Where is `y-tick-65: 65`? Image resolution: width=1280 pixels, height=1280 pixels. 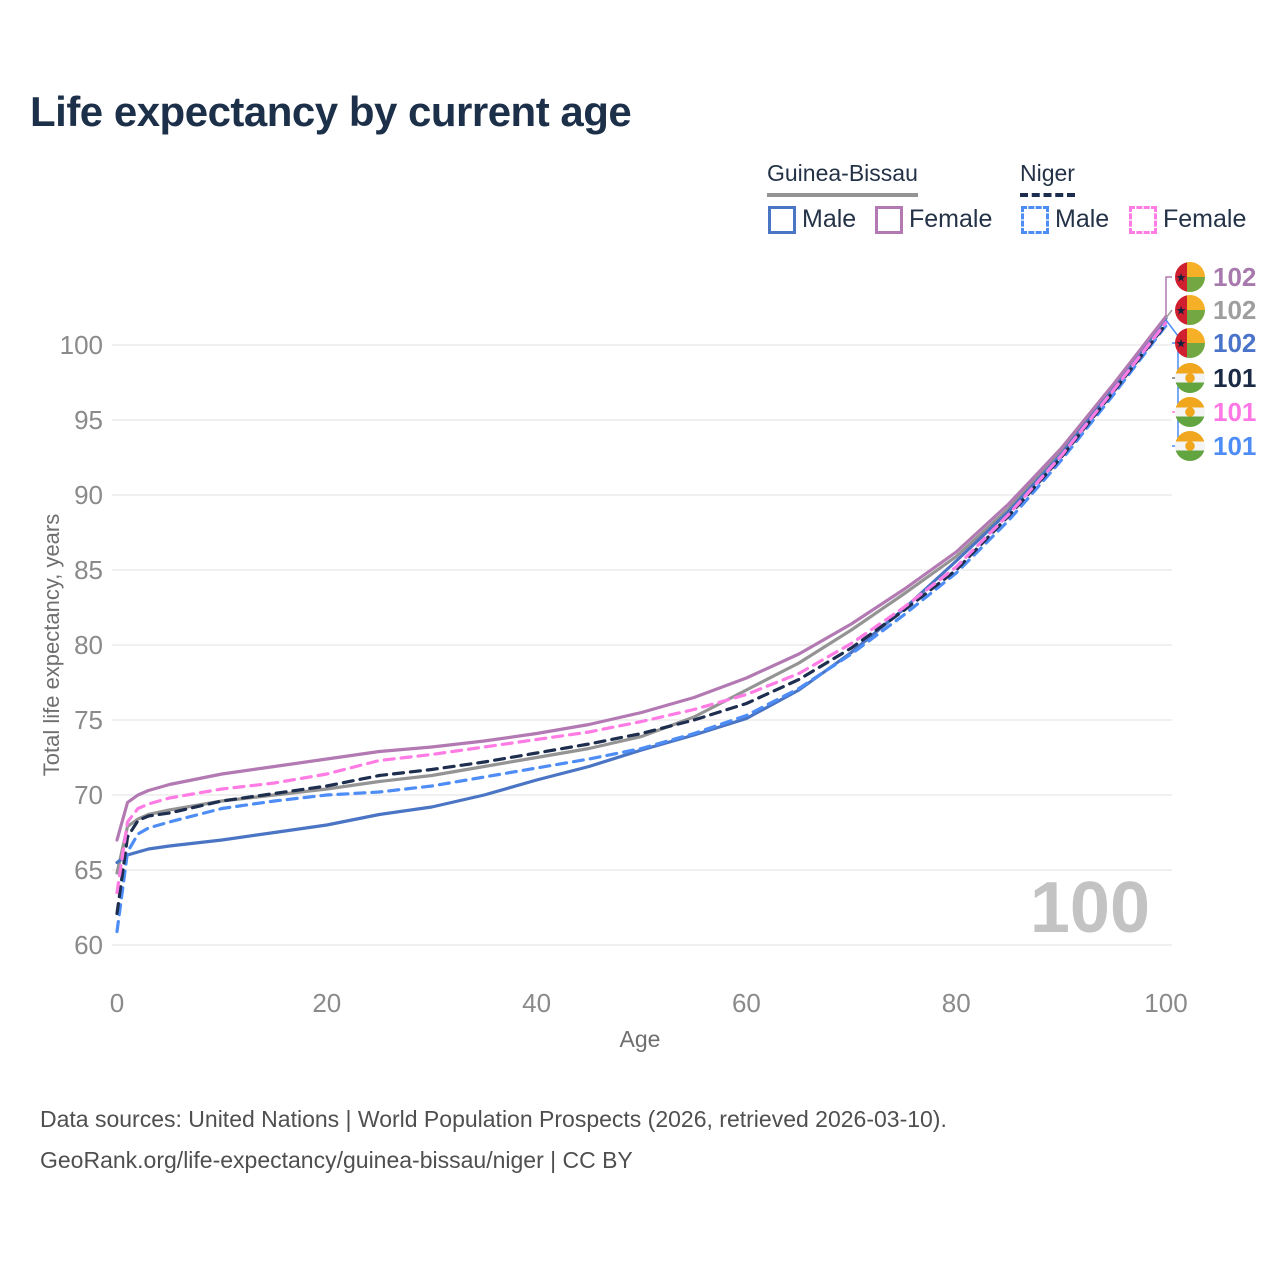 y-tick-65: 65 is located at coordinates (88, 870).